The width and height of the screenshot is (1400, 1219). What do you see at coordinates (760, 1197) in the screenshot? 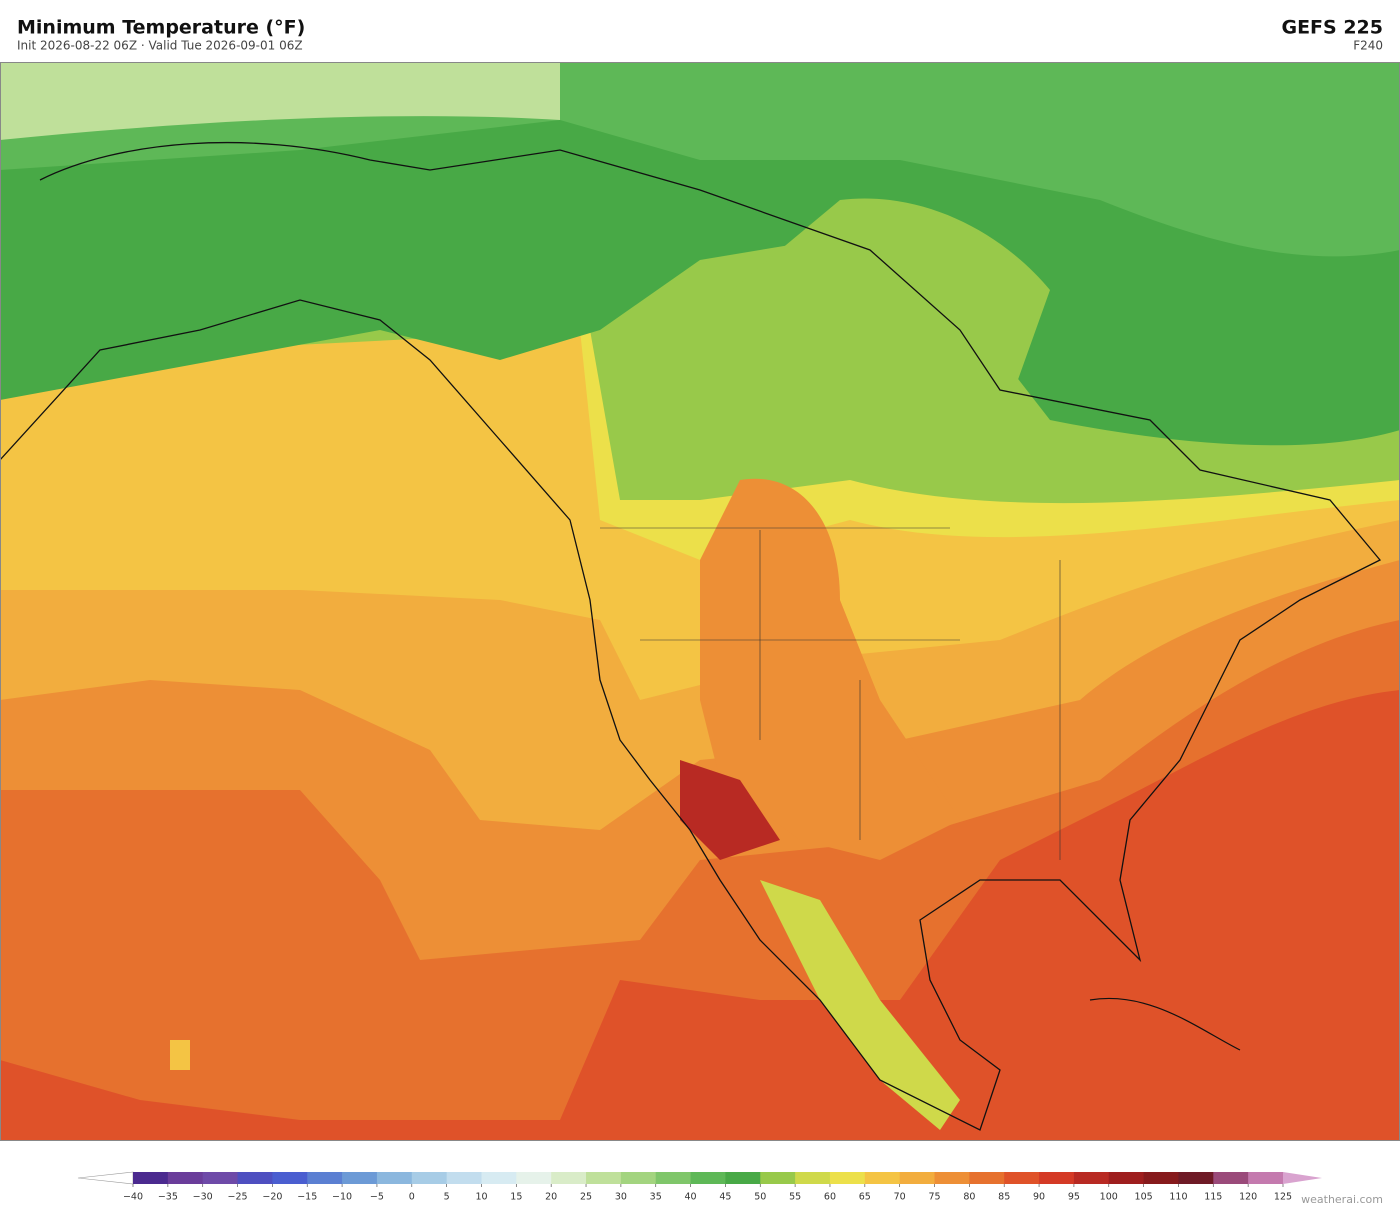
I see `colorbar-tick-label: 50` at bounding box center [760, 1197].